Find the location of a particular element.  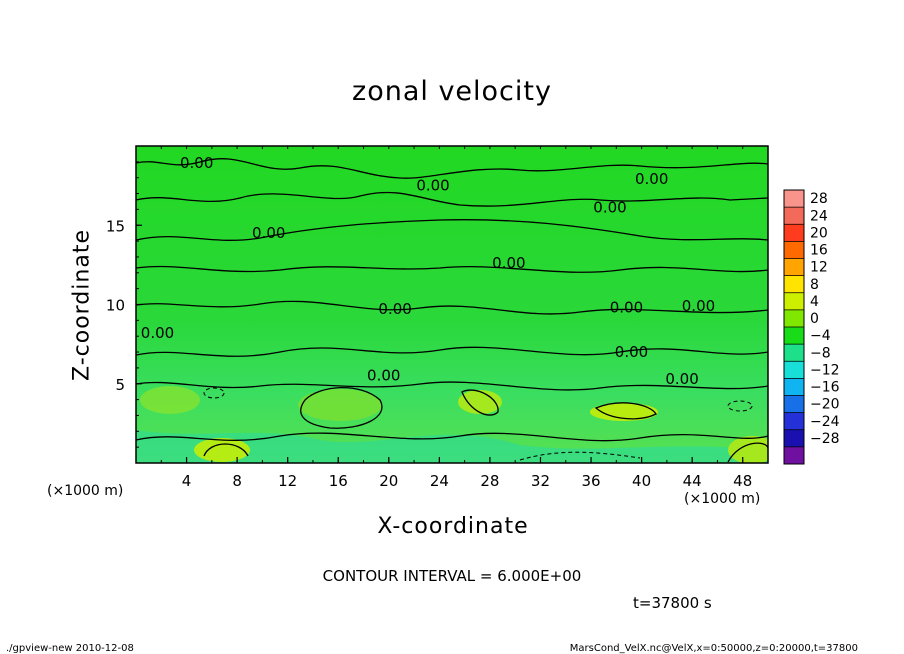

time-label: t=37800 s is located at coordinates (672, 603).